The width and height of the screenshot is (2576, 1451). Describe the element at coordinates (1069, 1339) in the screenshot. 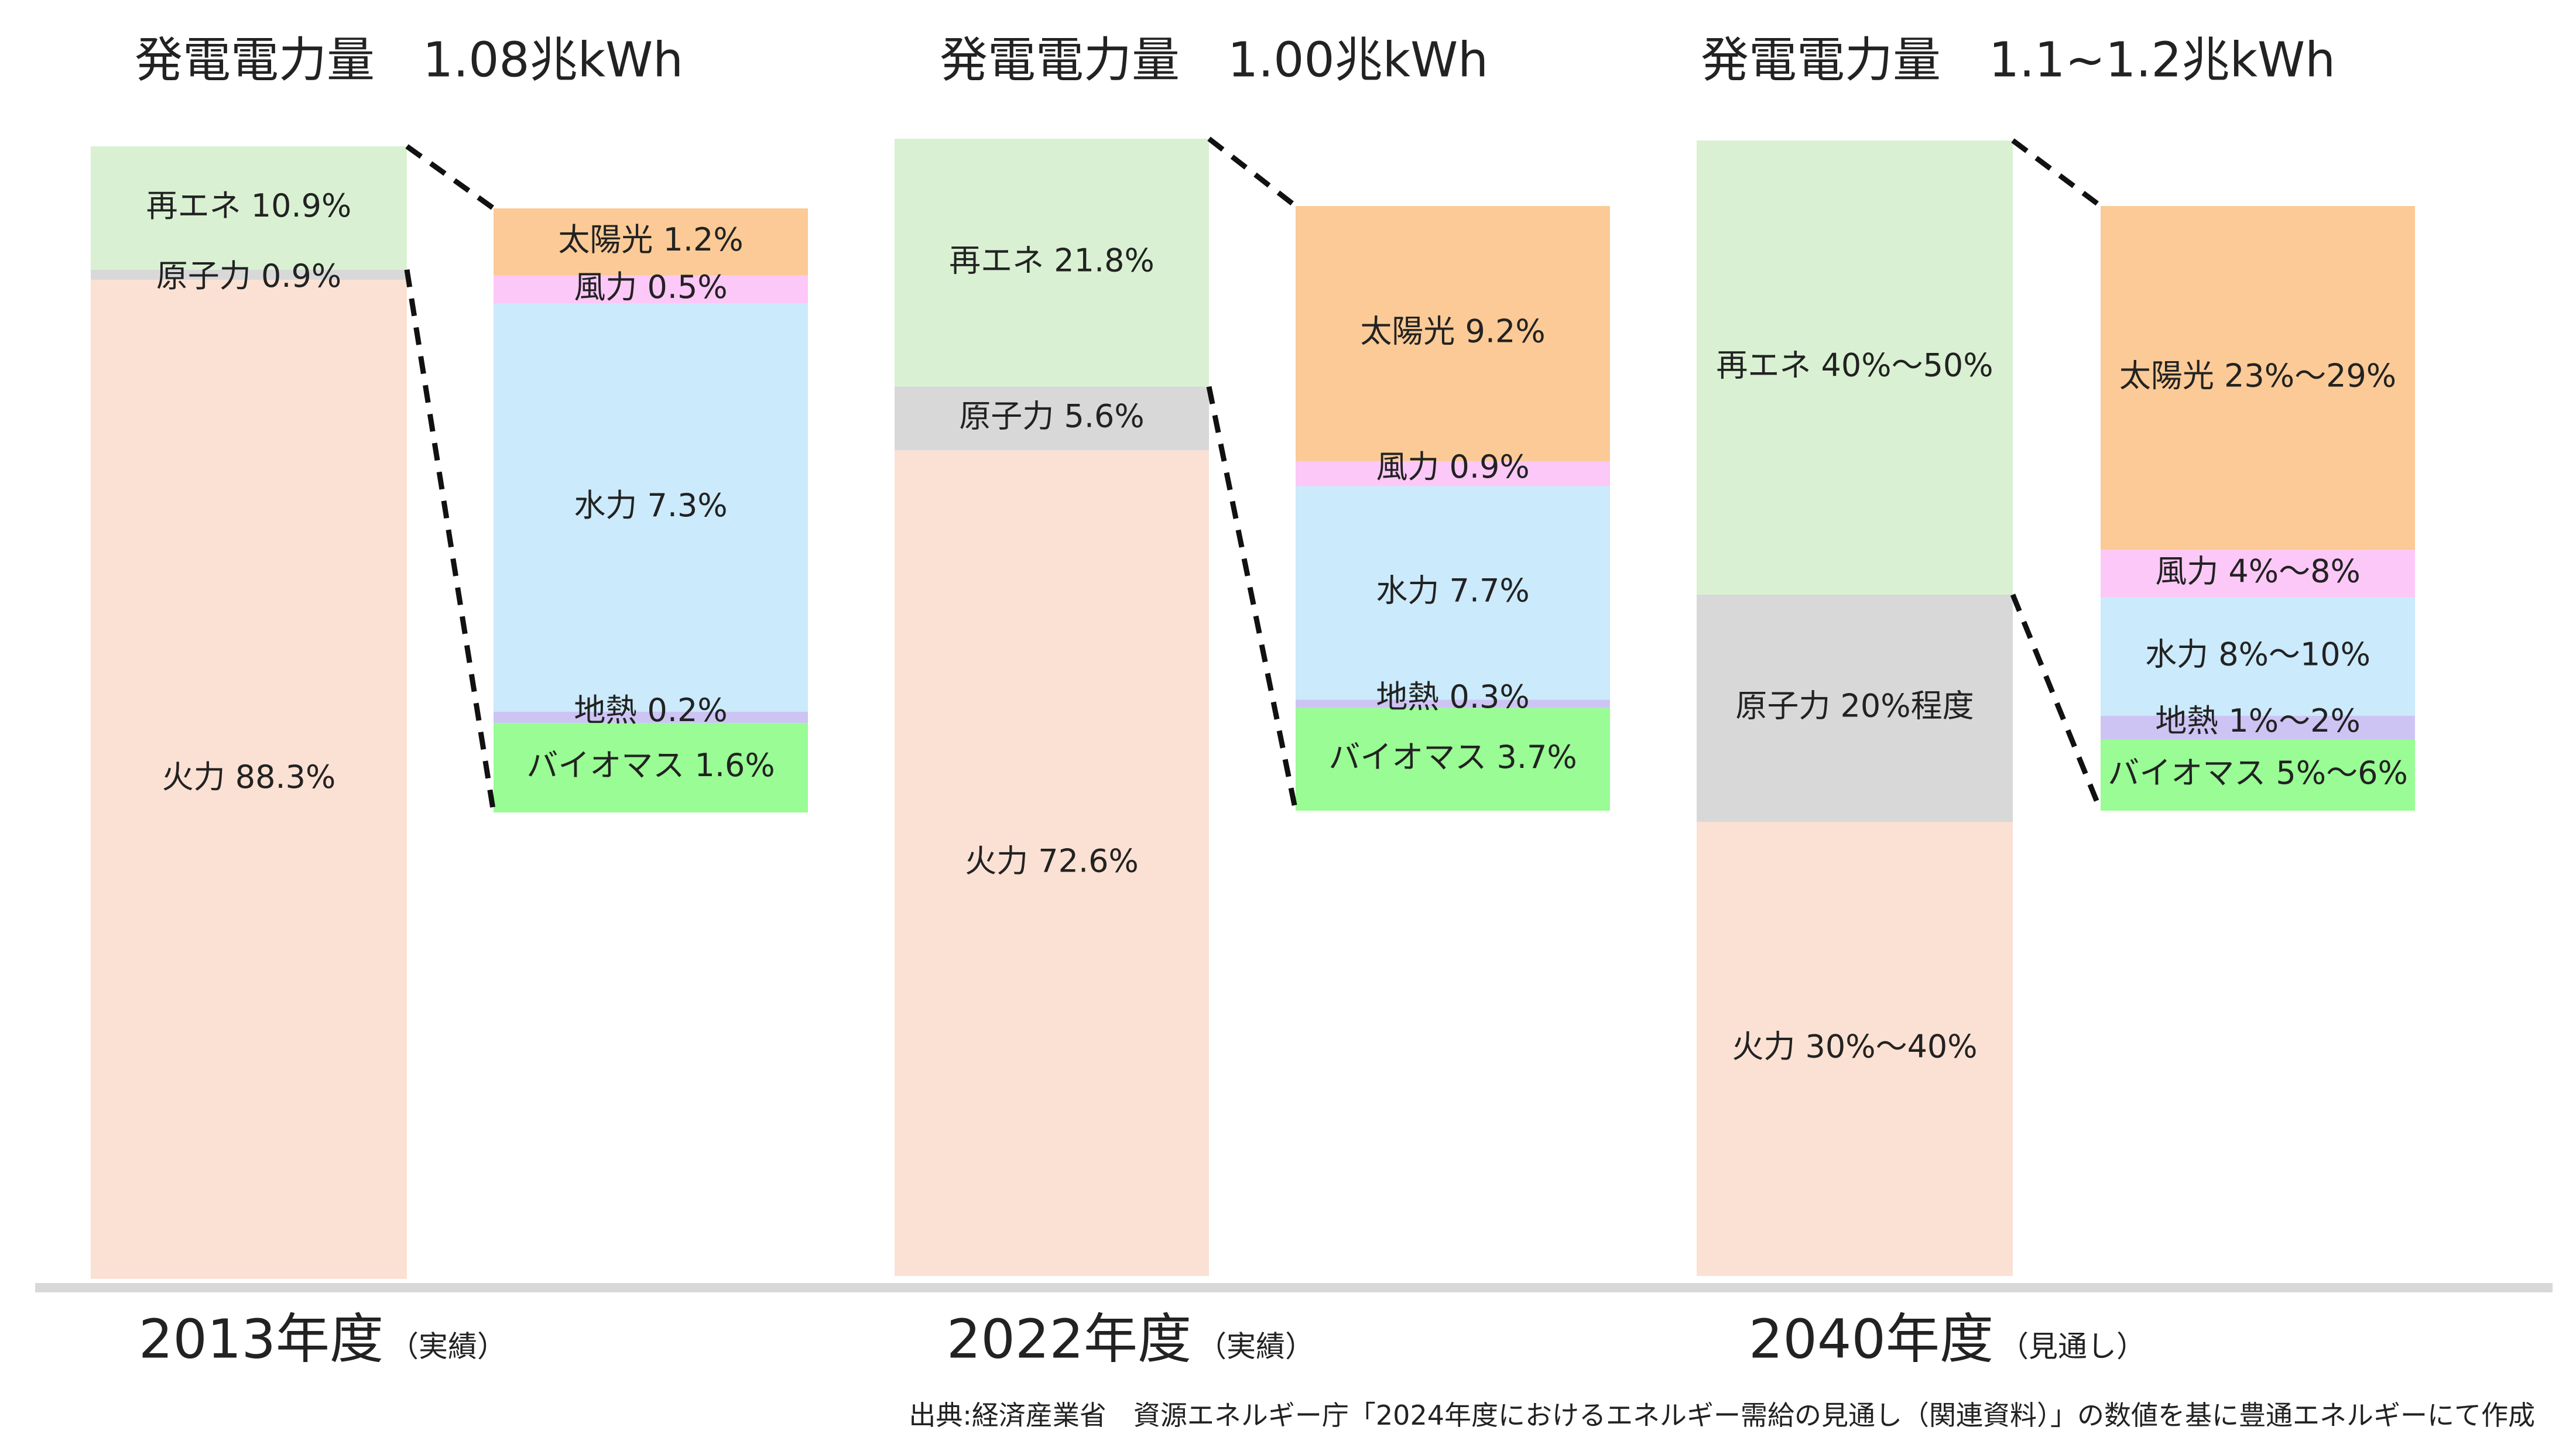

I see `year-label: 2022年度` at that location.